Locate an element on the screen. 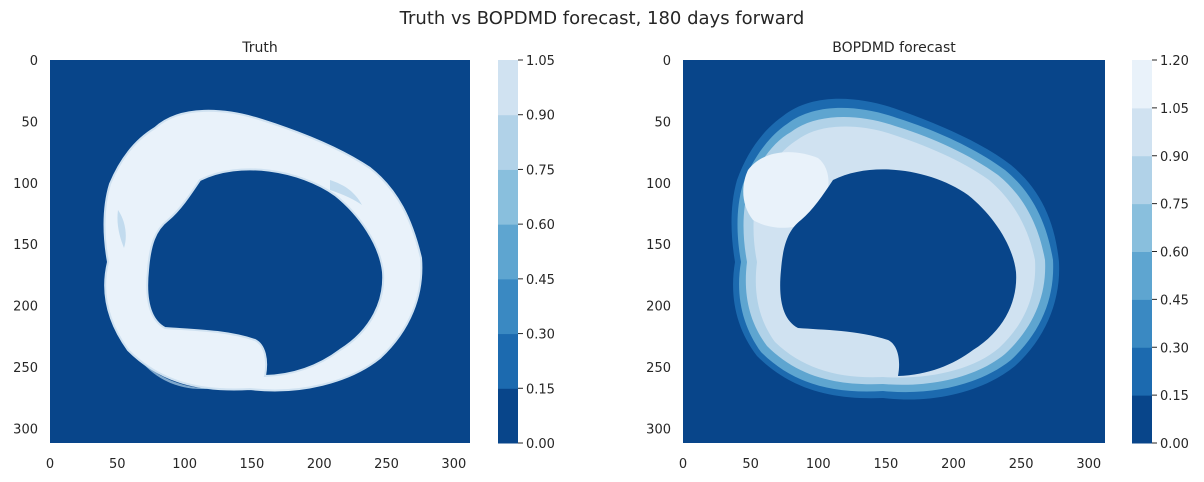 This screenshot has width=1204, height=482. forecast-colorbar: 0.00 0.15 0.30 0.45 0.60 0.75 0.90 1.05 1.20 is located at coordinates (1160, 253).